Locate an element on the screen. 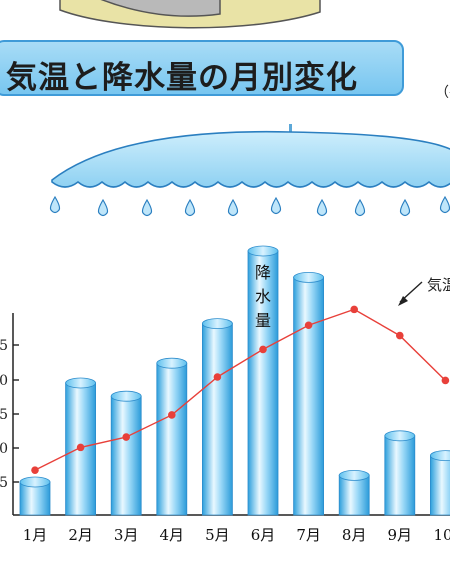 The height and width of the screenshot is (573, 450). x-tick-label: 10. is located at coordinates (441, 535).